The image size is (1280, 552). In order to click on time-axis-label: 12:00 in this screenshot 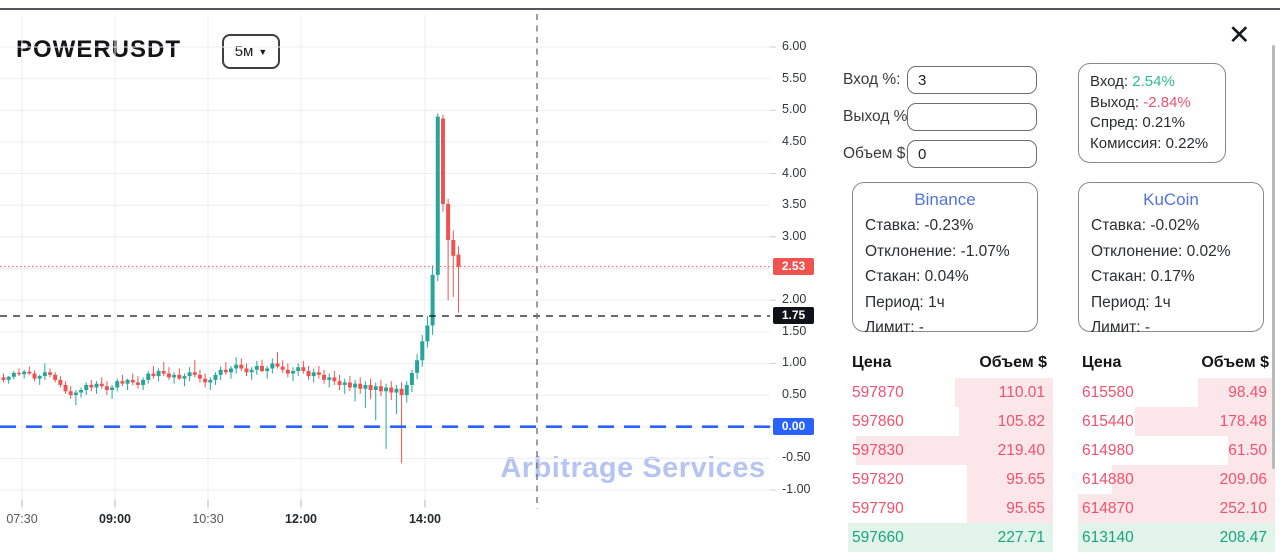, I will do `click(301, 519)`.